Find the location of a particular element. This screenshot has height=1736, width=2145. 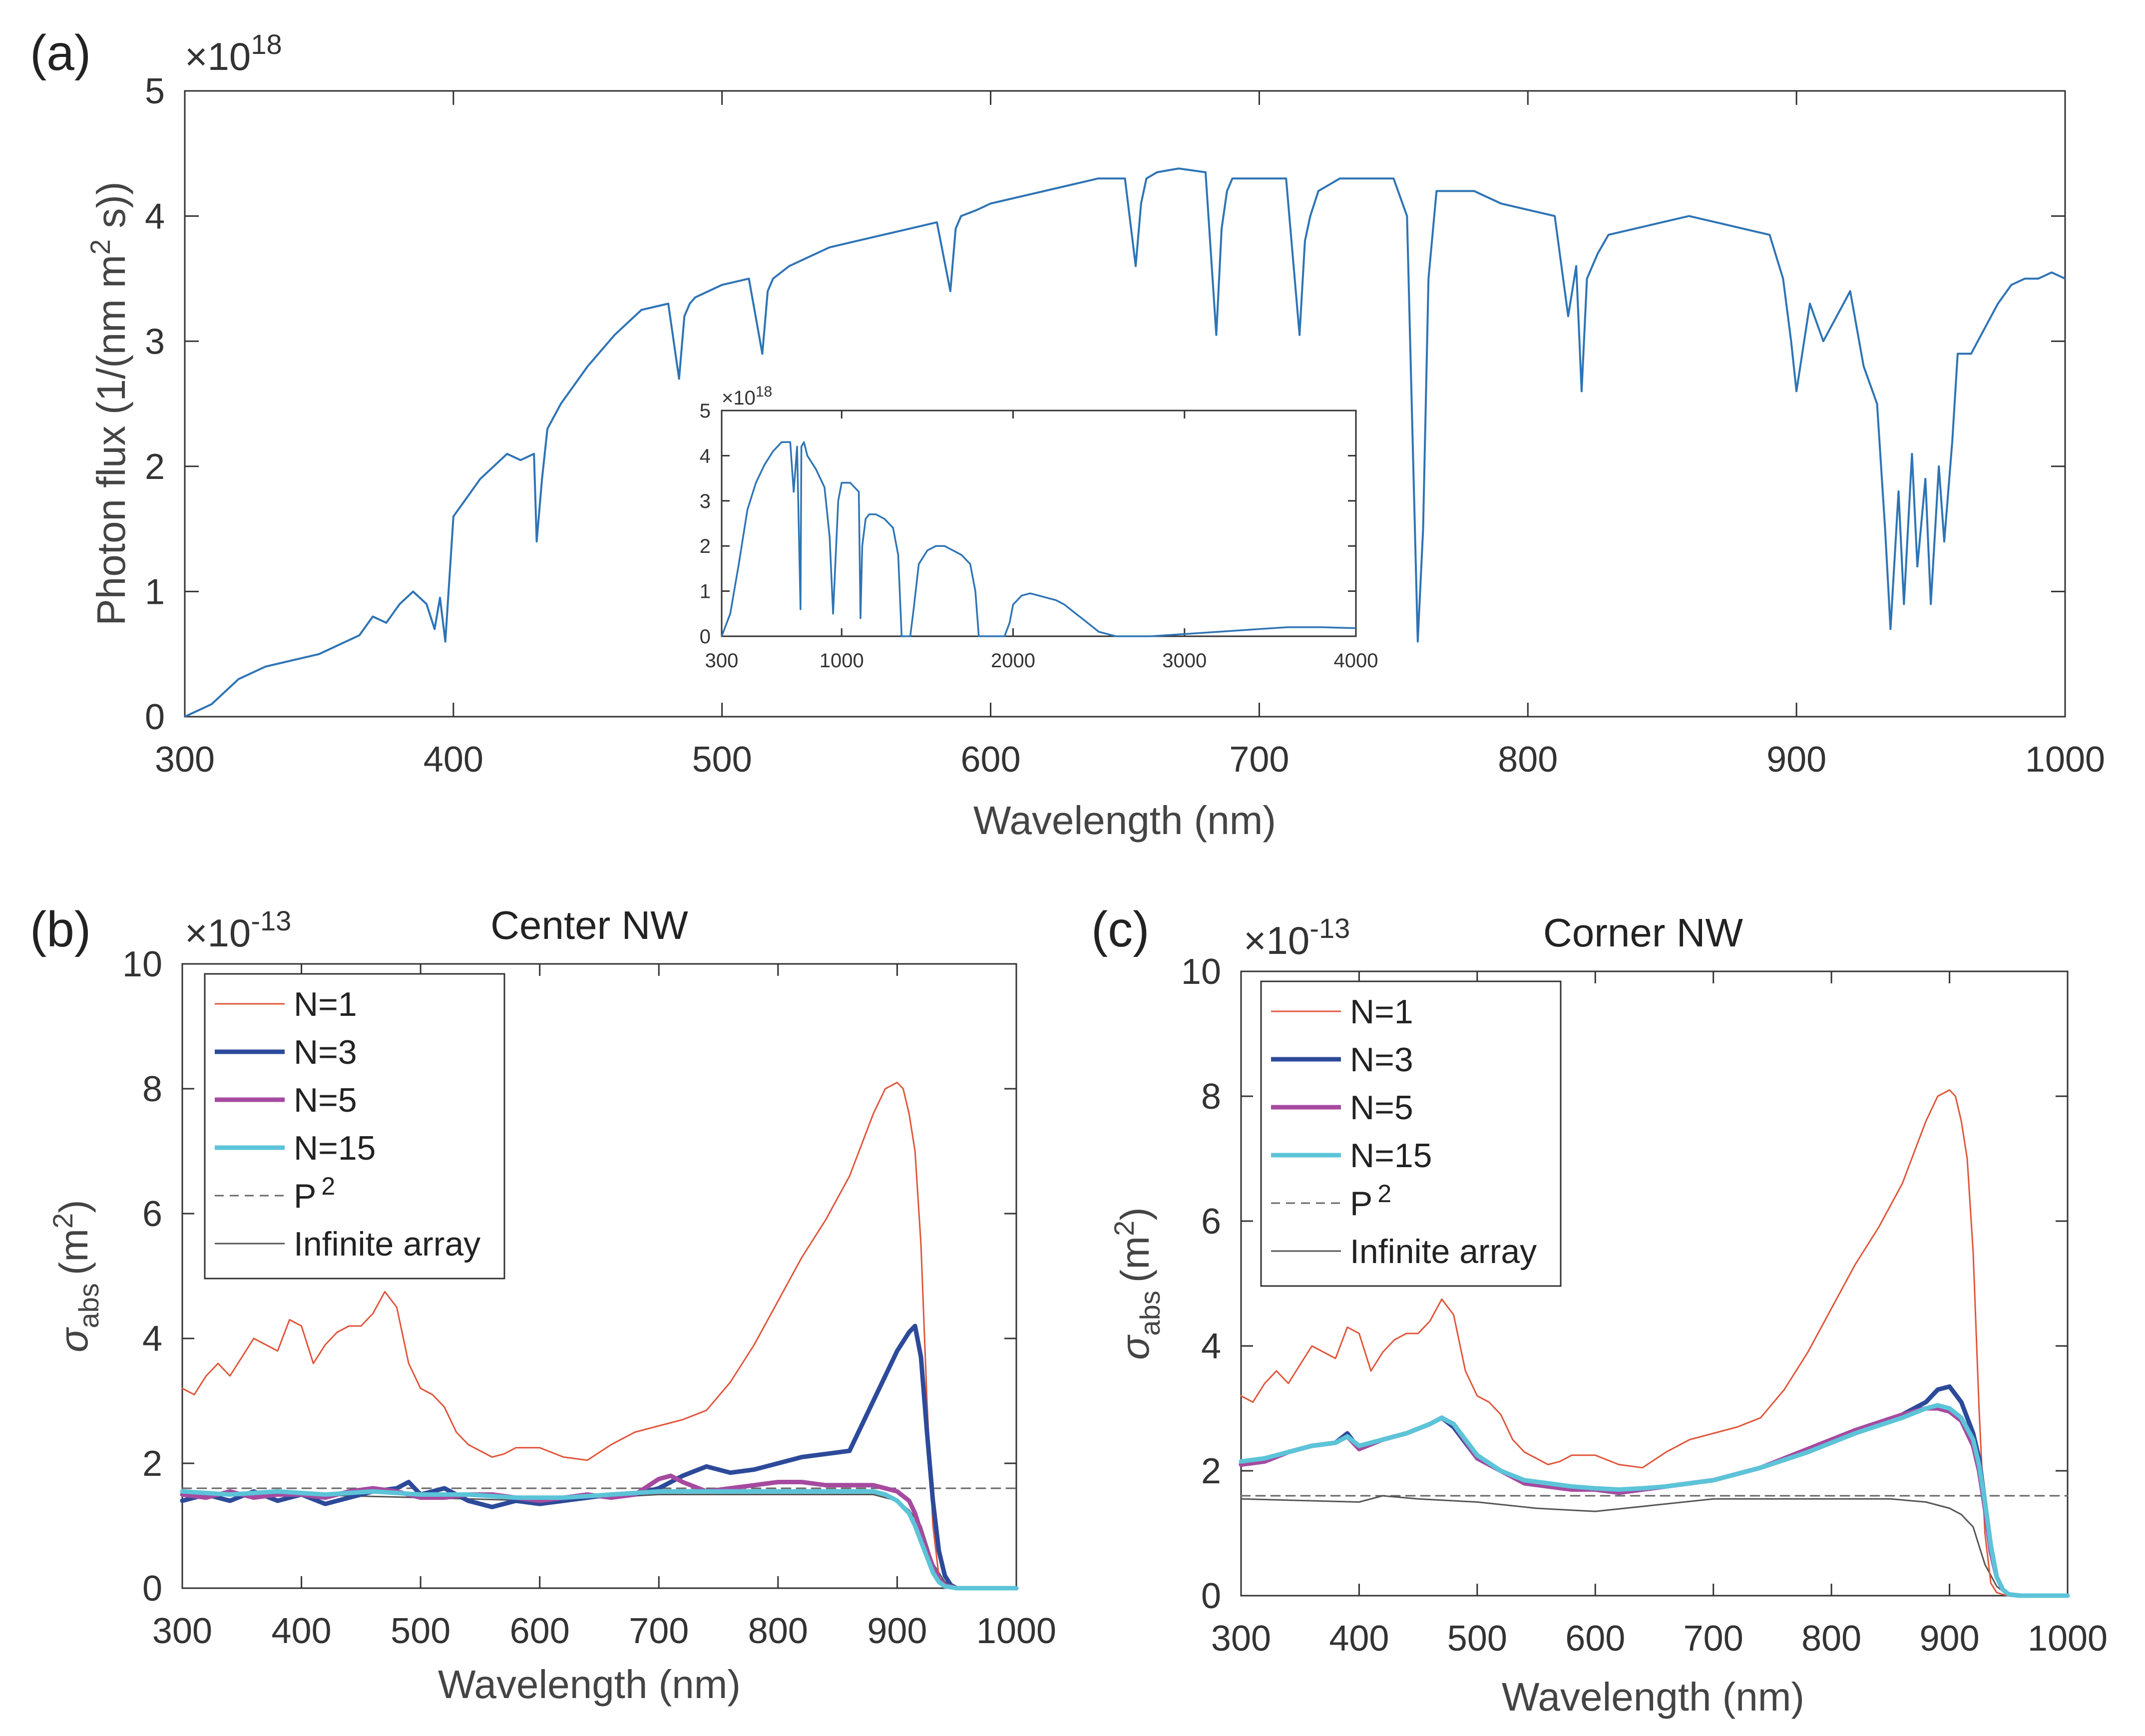

x-axis-label-a: Wavelength (nm) is located at coordinates (1124, 820).